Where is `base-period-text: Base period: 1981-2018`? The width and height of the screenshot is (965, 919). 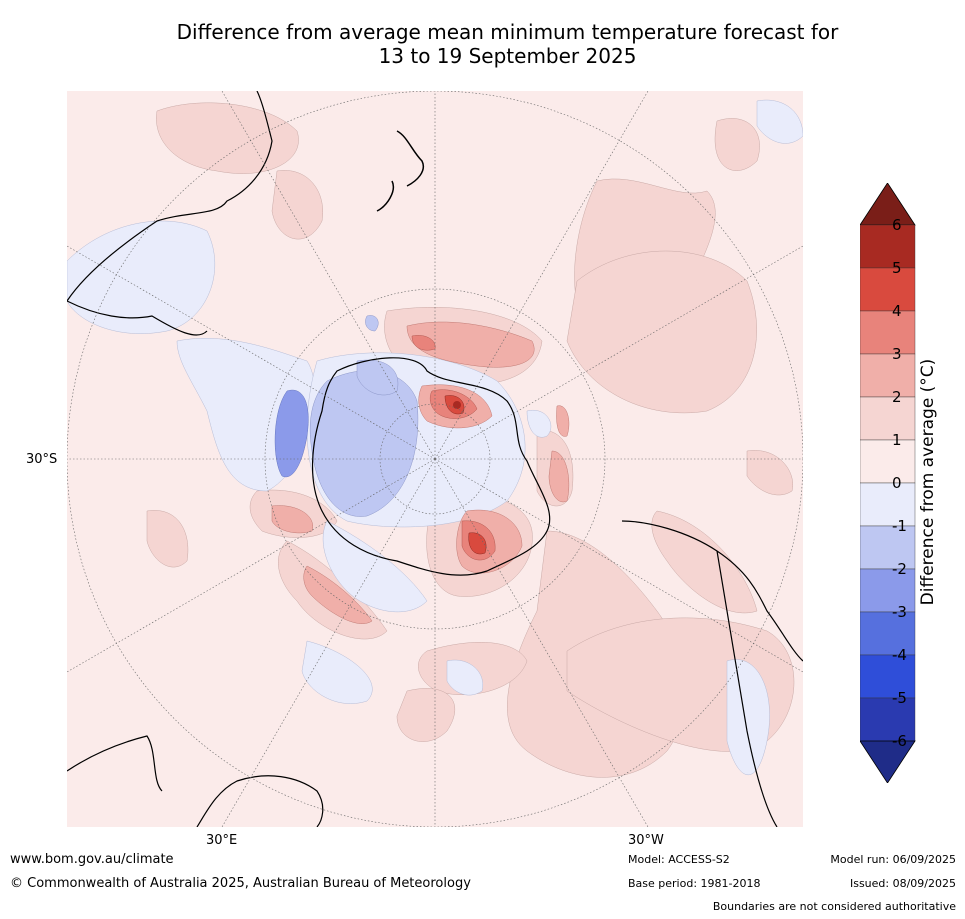
base-period-text: Base period: 1981-2018 is located at coordinates (694, 883).